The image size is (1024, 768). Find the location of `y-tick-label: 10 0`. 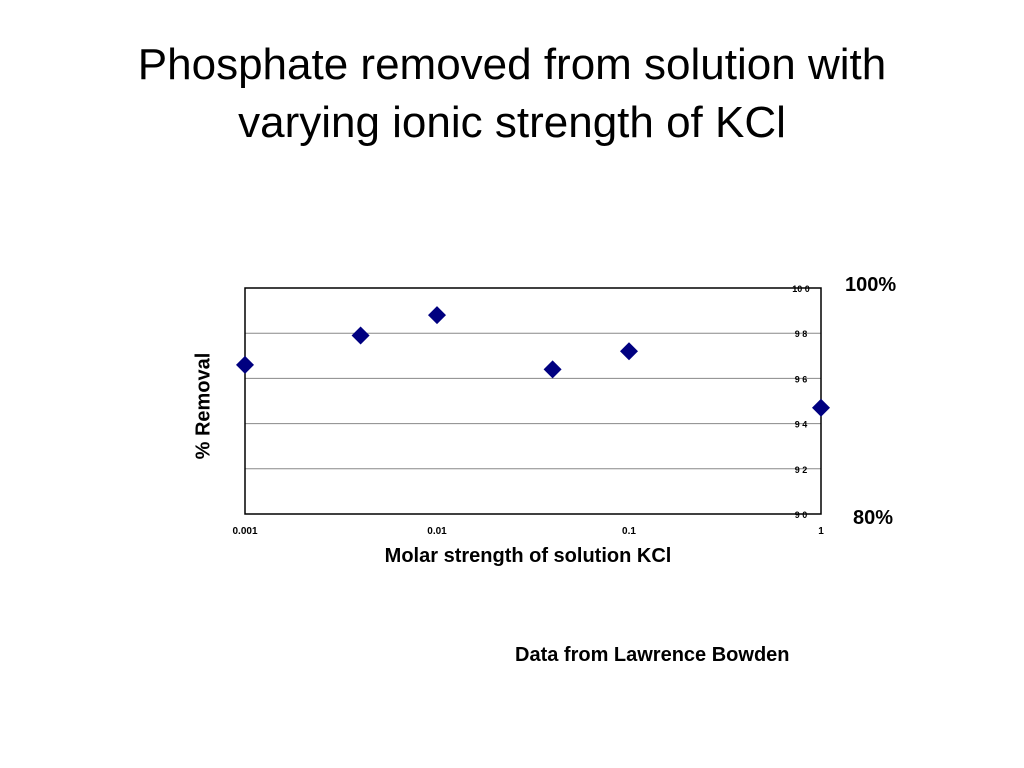

y-tick-label: 10 0 is located at coordinates (801, 289).